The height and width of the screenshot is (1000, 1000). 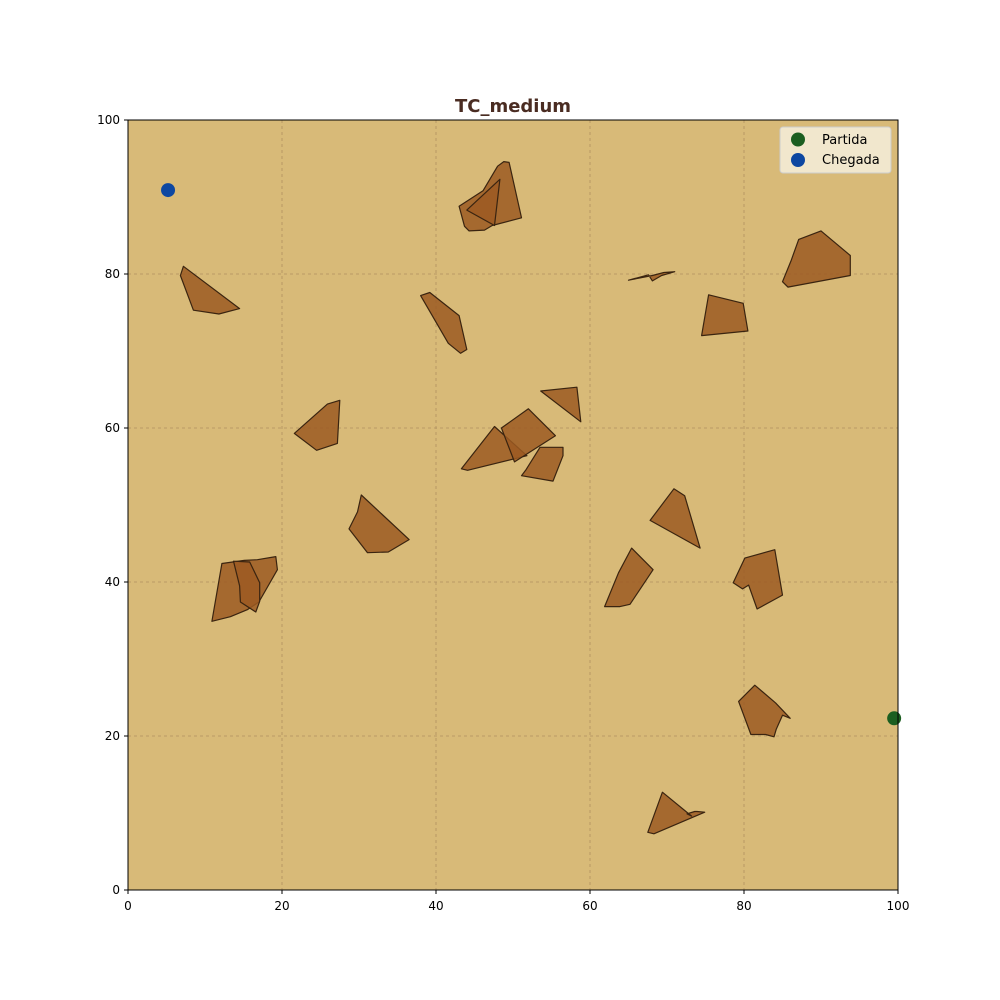 I want to click on point-chegada, so click(x=168, y=190).